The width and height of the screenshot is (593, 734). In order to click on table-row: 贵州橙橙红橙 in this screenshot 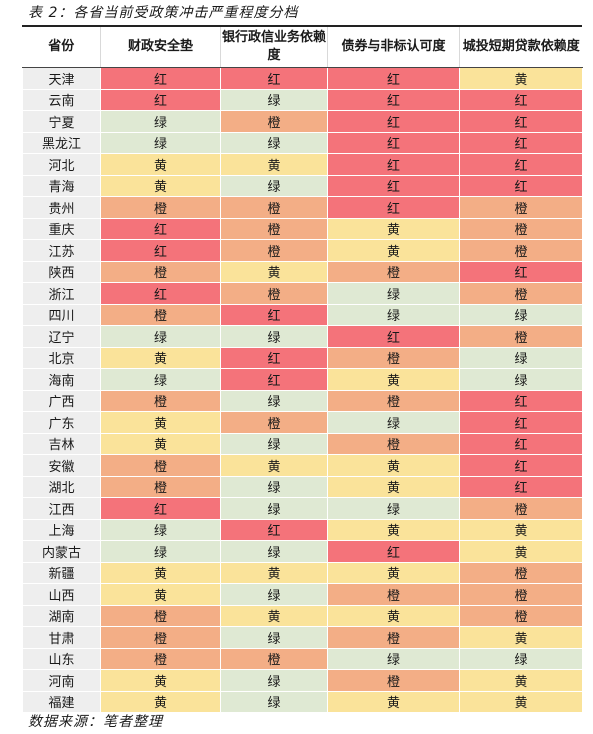, I will do `click(302, 207)`.